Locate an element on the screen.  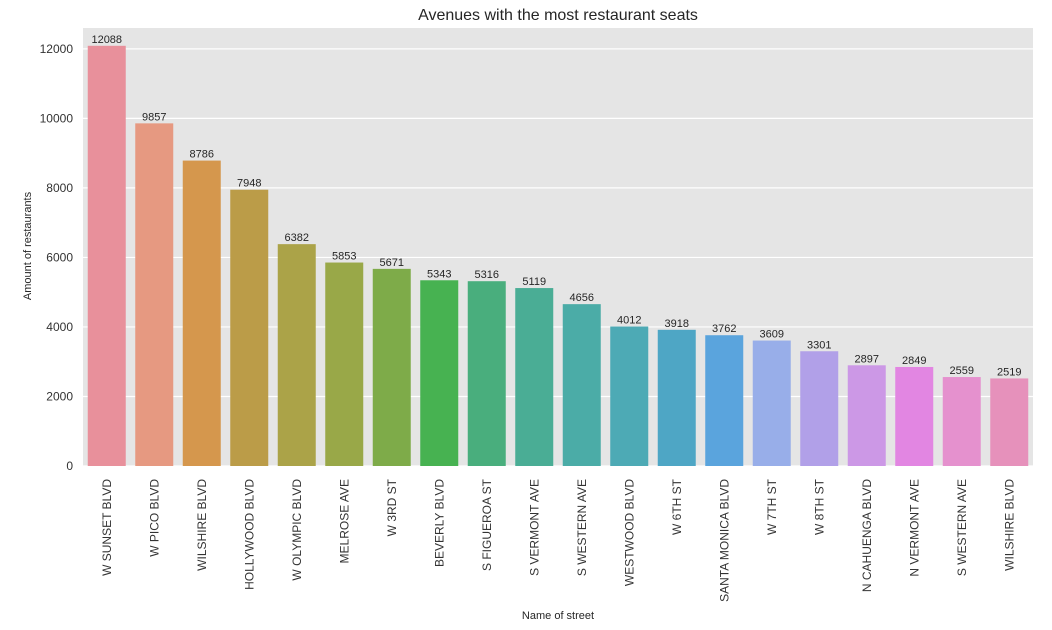
bar-value-label: 2849 is located at coordinates (914, 361).